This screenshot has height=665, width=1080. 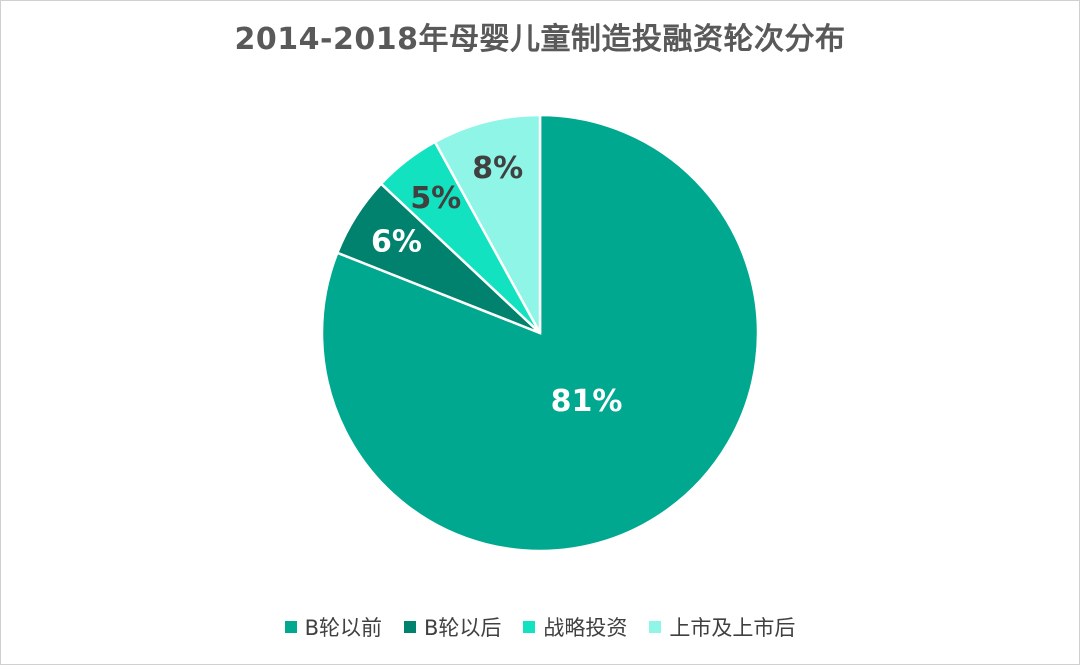 What do you see at coordinates (540, 39) in the screenshot?
I see `chart-title: 2014-2018年母婴儿童制造投融资轮次分布` at bounding box center [540, 39].